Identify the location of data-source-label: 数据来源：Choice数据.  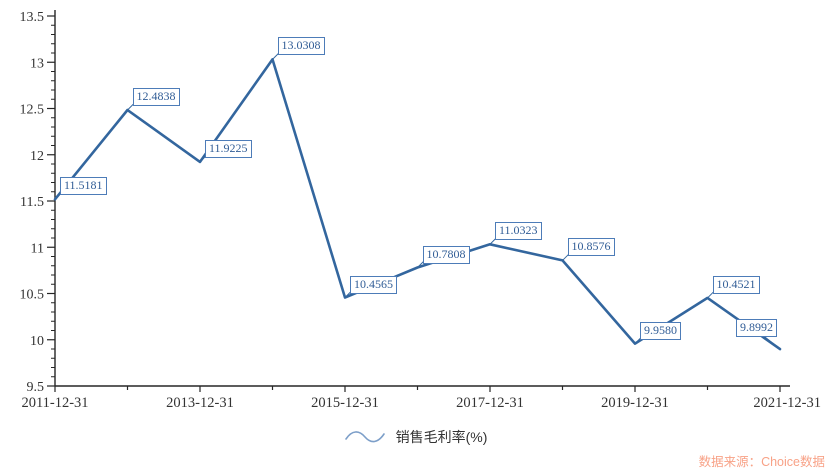
(761, 462).